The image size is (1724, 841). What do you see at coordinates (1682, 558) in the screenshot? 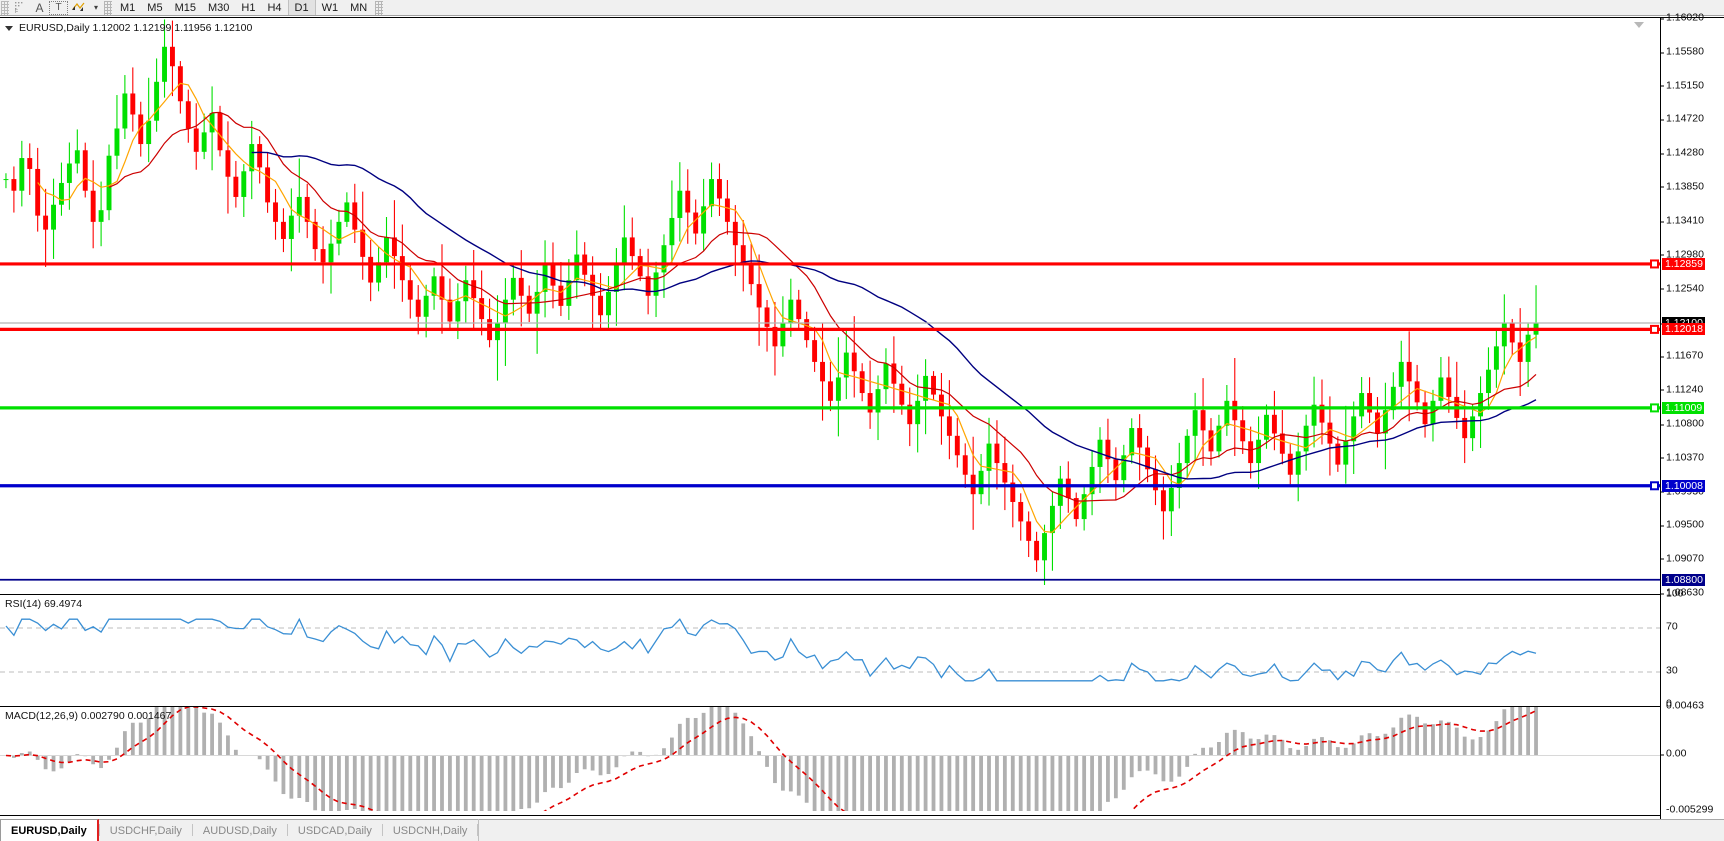
I see `price-axis-tick: 1.09070` at bounding box center [1682, 558].